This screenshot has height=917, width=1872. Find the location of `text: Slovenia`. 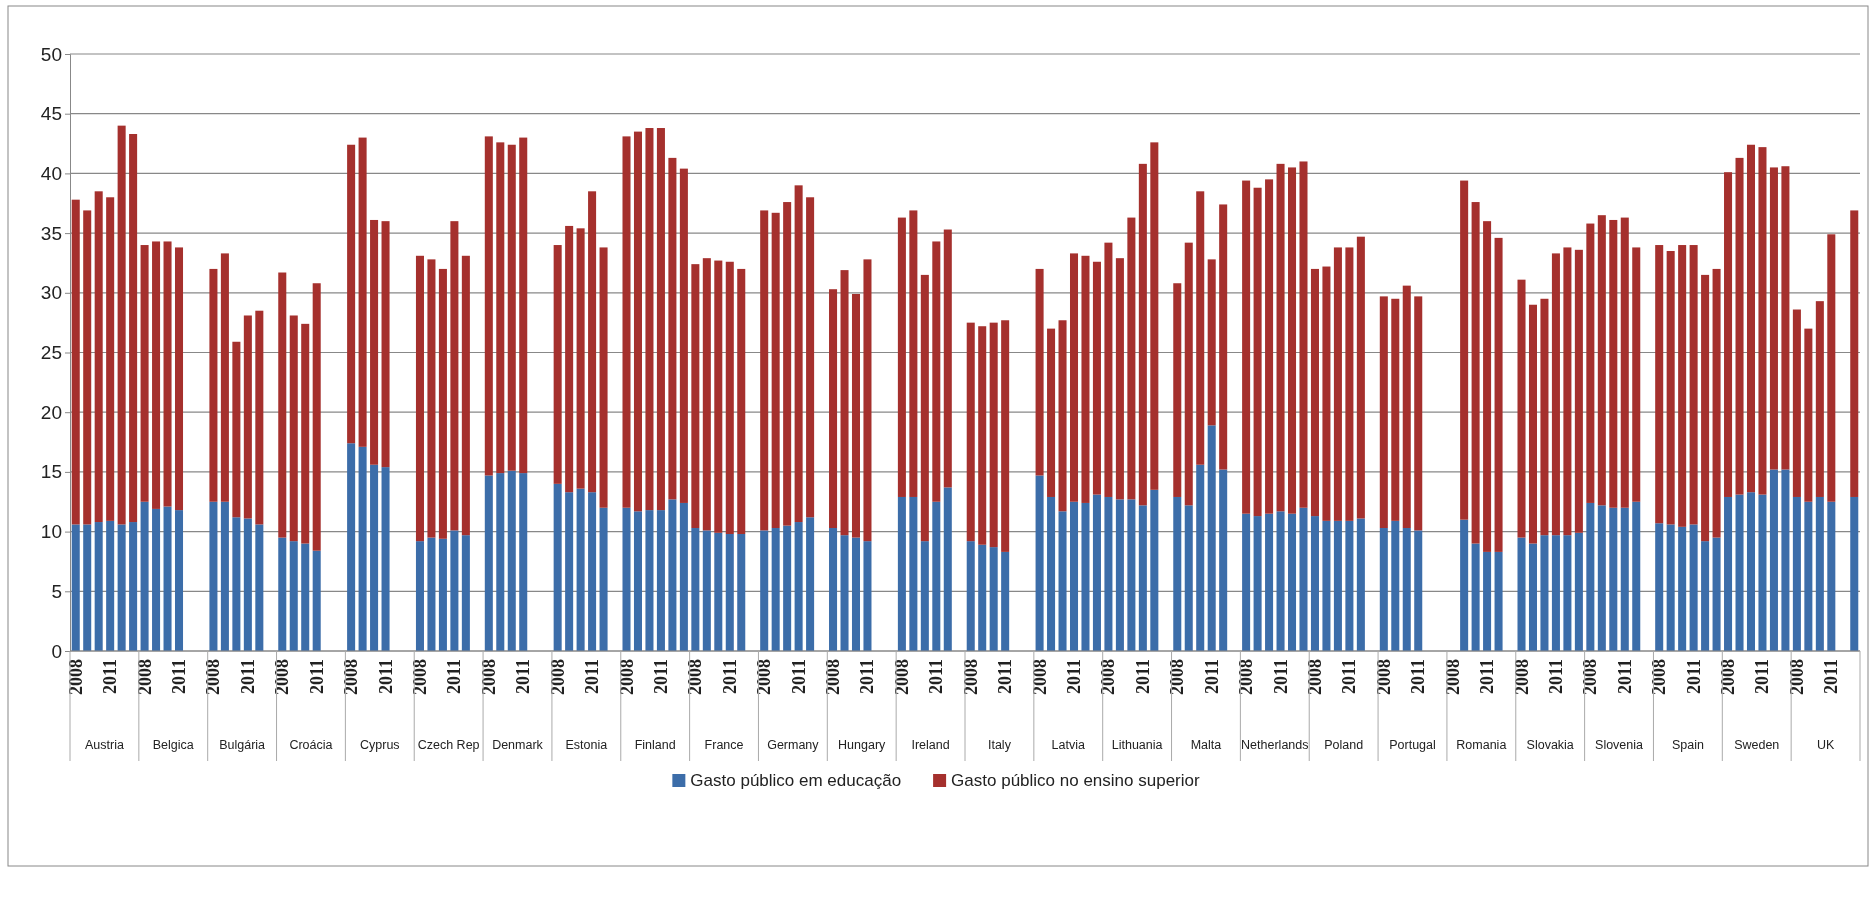

text: Slovenia is located at coordinates (1619, 745).